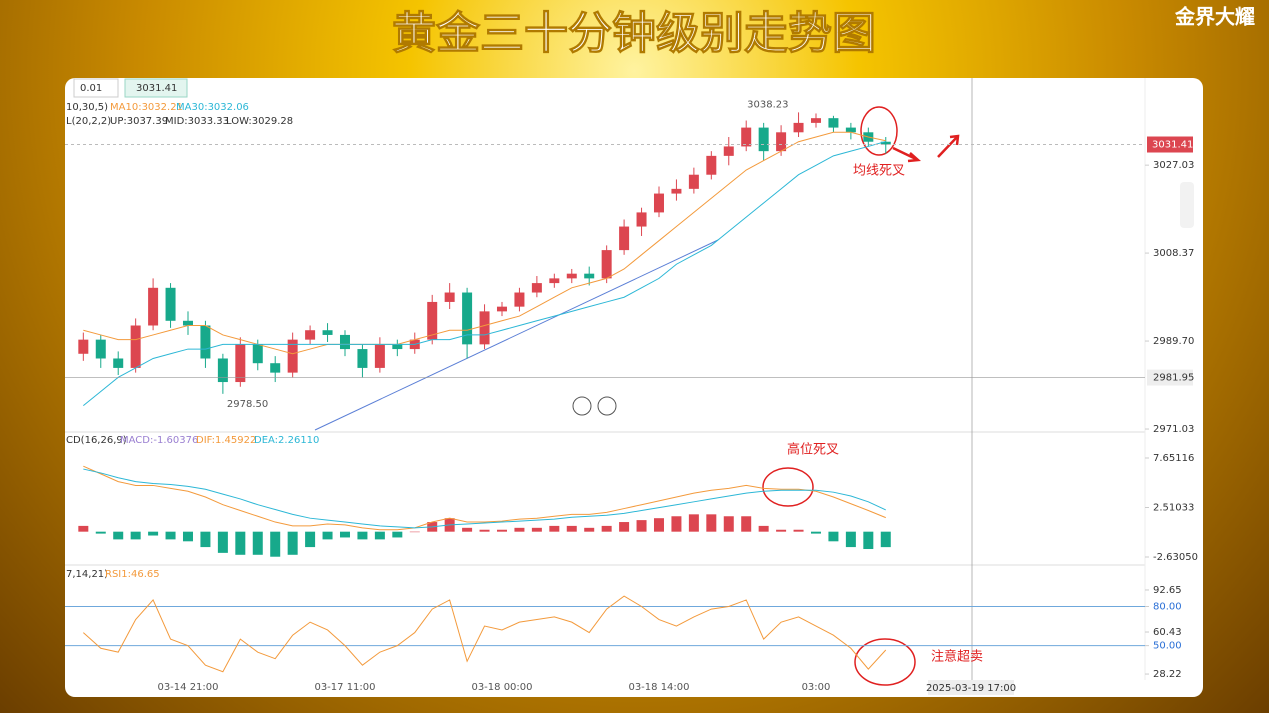  Describe the element at coordinates (212, 107) in the screenshot. I see `legend-entry: MA30:3032.06` at that location.